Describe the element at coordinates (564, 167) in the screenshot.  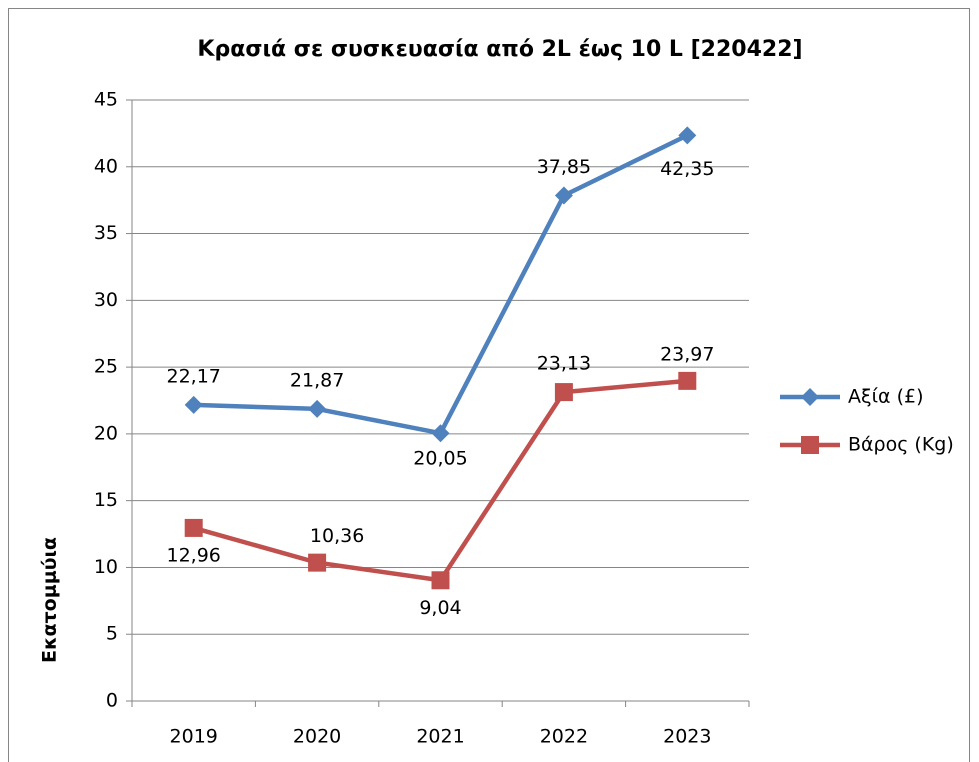
I see `data-label: 37,85` at that location.